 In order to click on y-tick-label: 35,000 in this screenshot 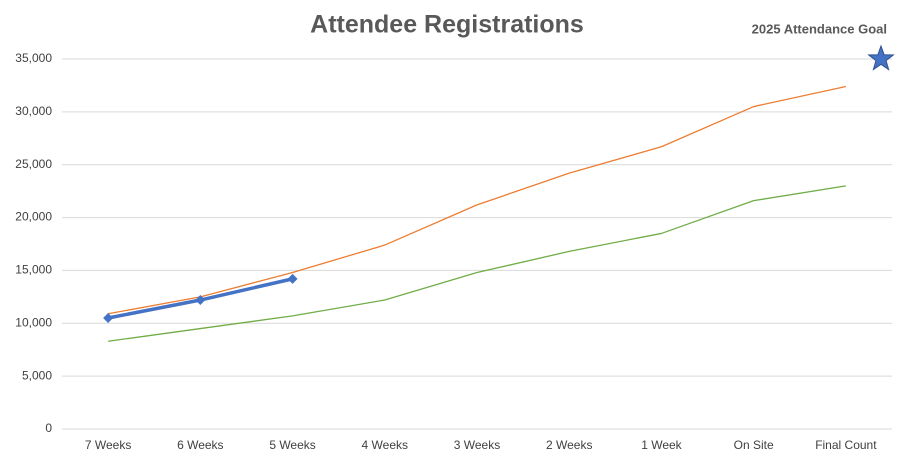, I will do `click(33, 58)`.